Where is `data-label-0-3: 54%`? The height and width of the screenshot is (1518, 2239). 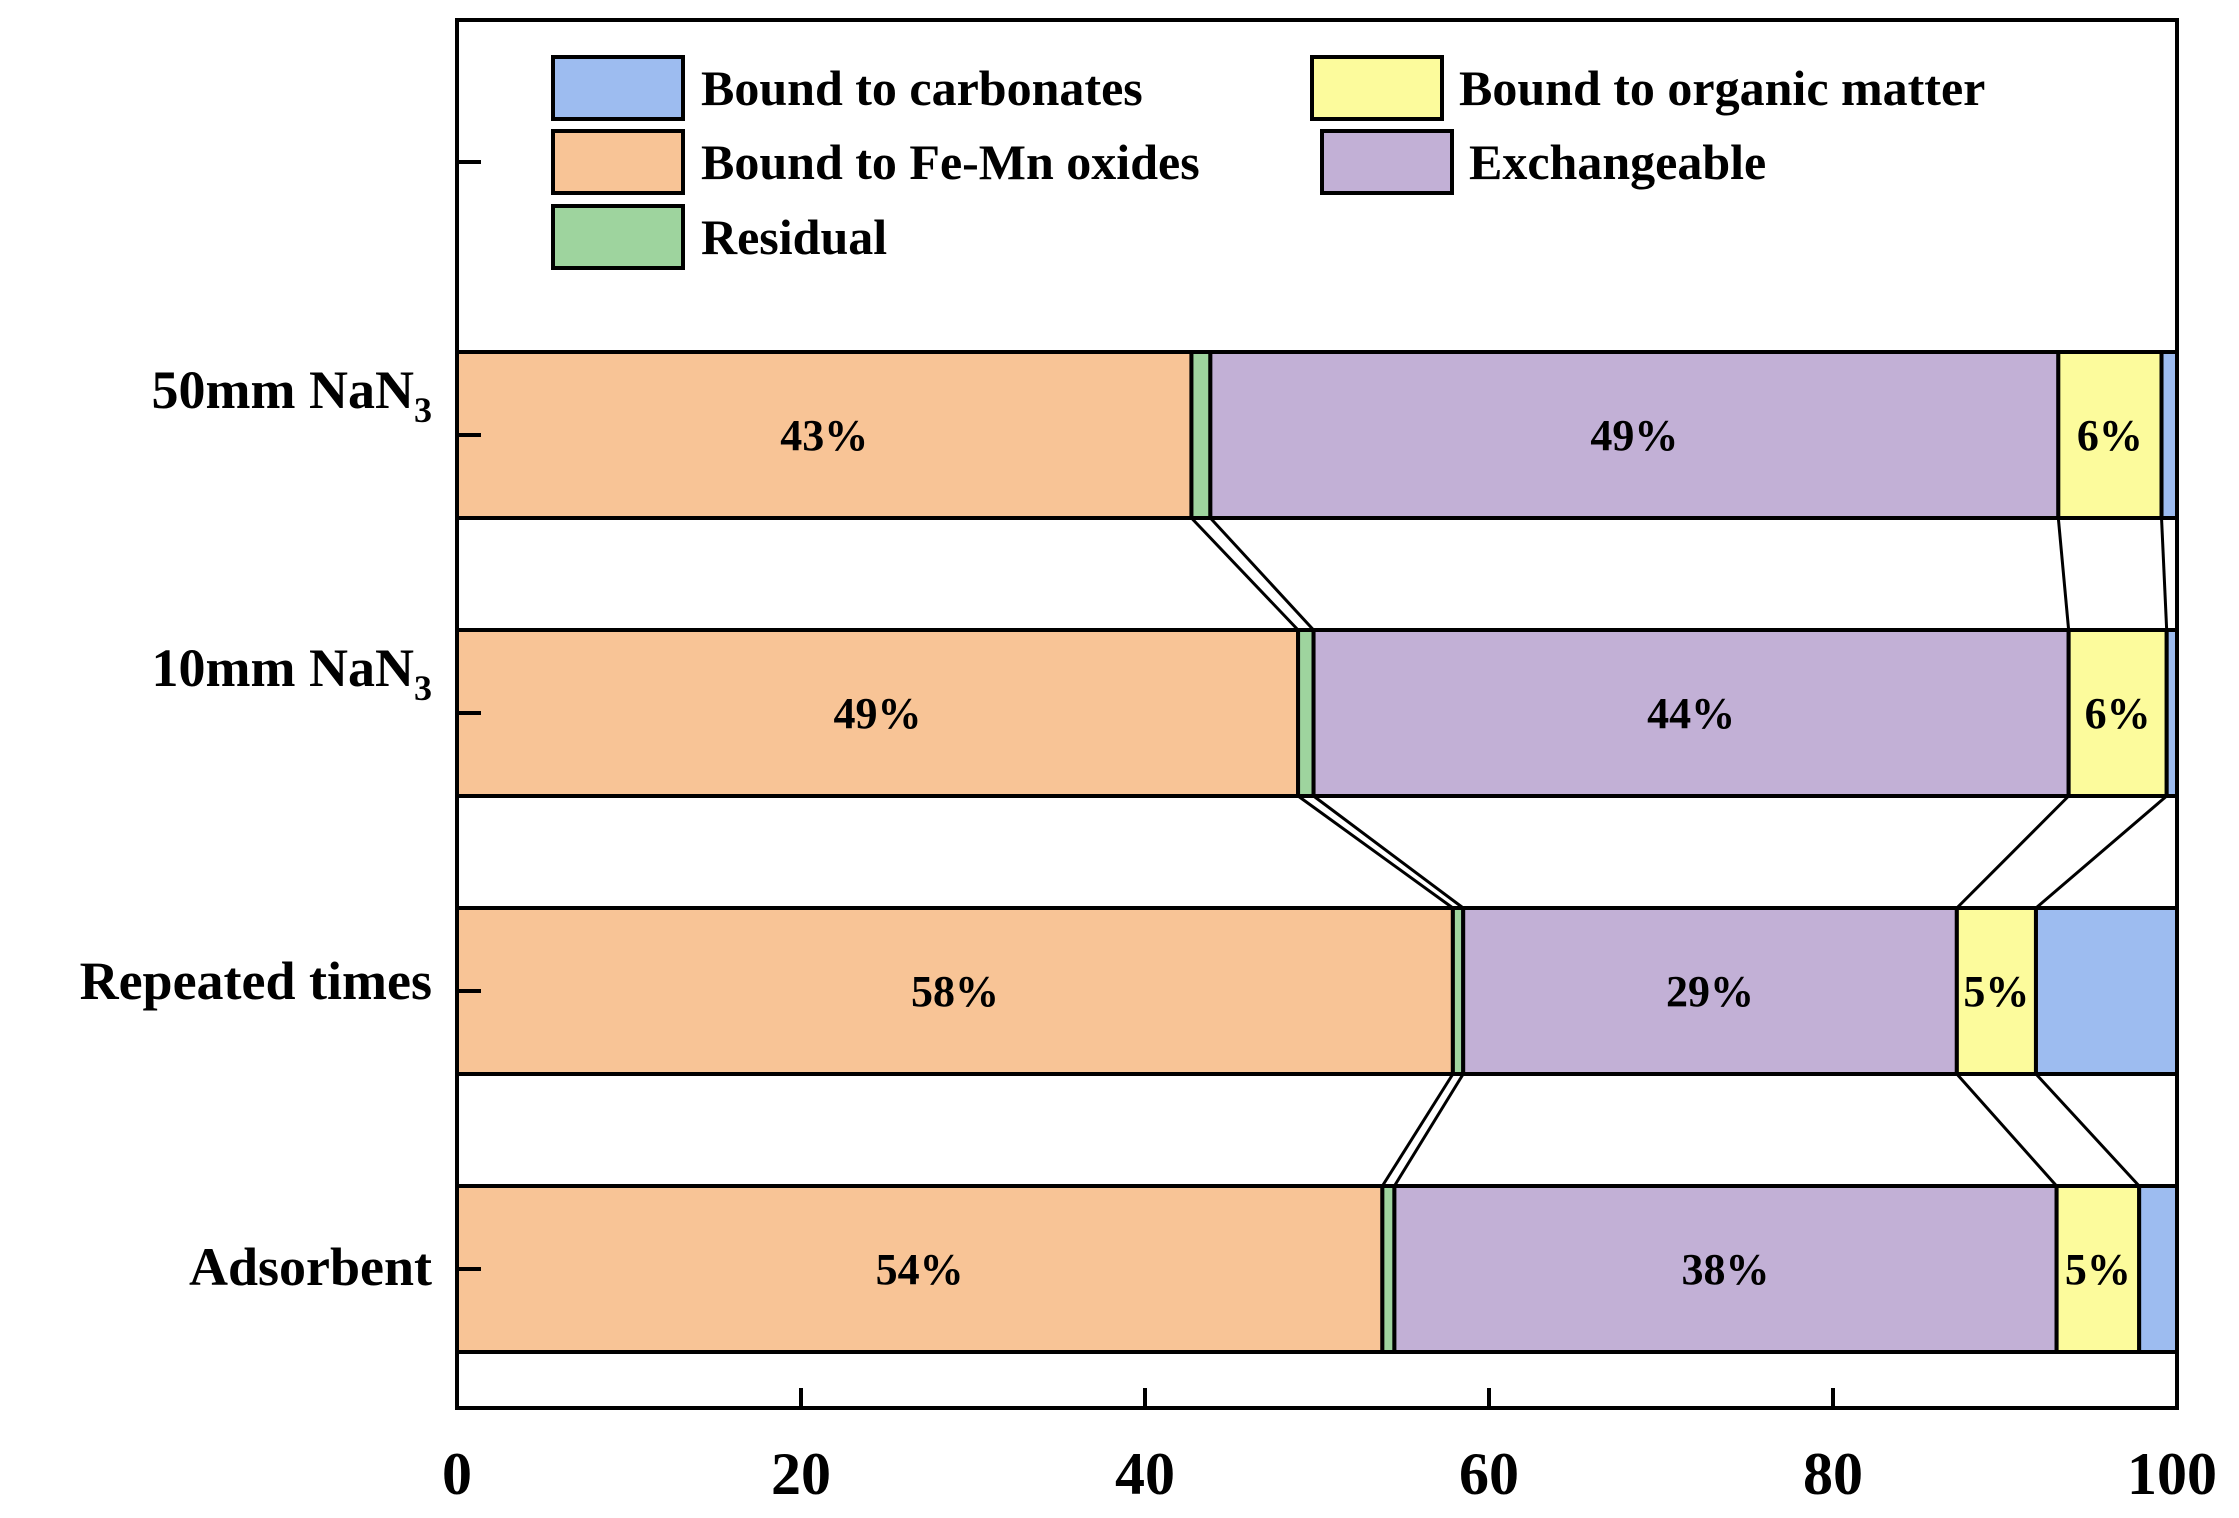
data-label-0-3: 54% is located at coordinates (920, 1269).